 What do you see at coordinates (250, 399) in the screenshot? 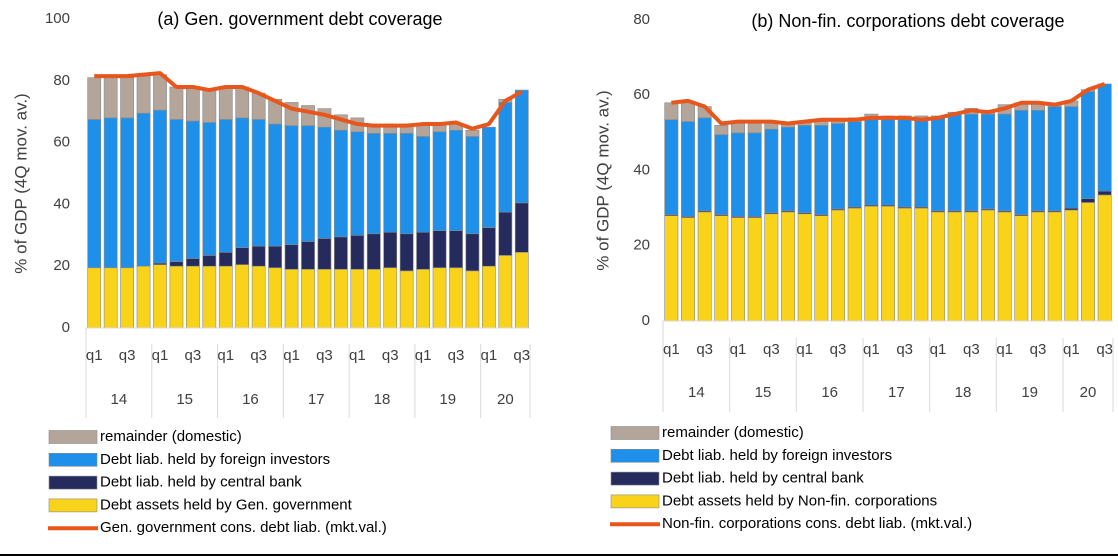
I see `group-label: 16` at bounding box center [250, 399].